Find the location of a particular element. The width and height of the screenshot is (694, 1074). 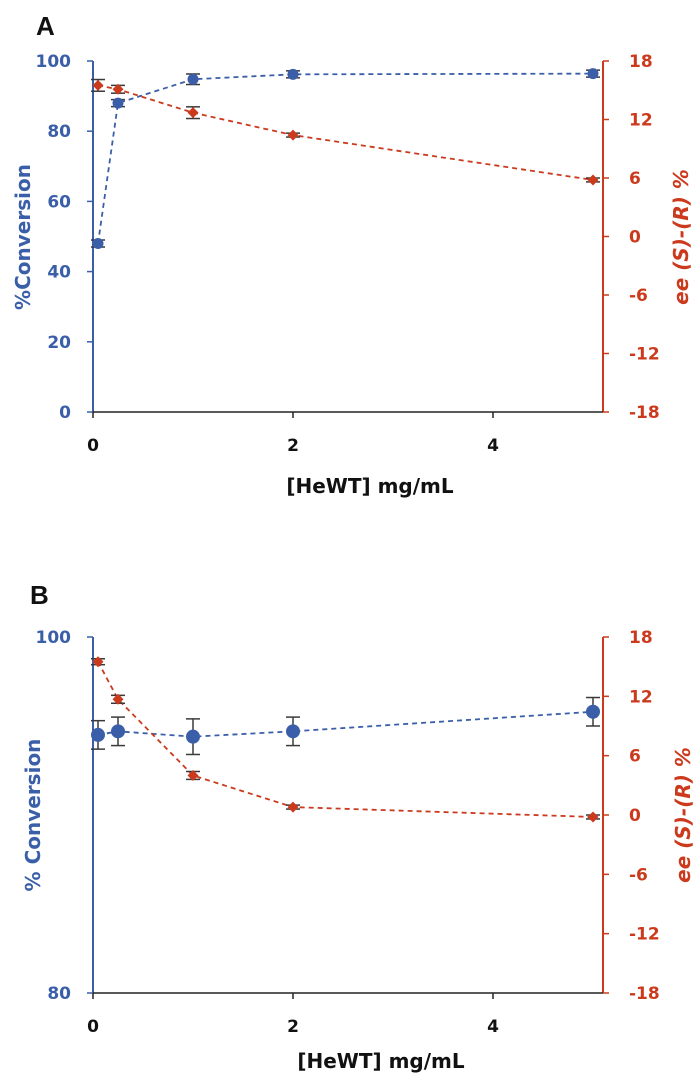

panel-b-x-tick-label: 4 is located at coordinates (493, 1027).